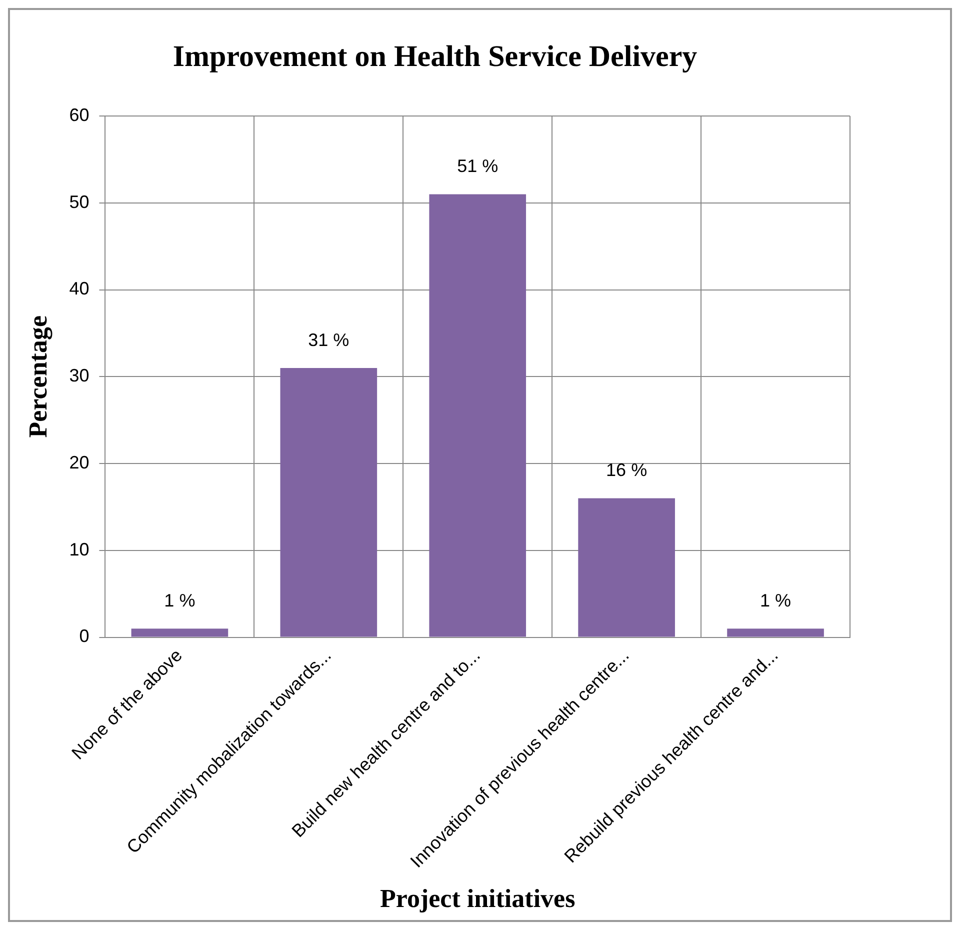  I want to click on y-tick-label: 10, so click(79, 549).